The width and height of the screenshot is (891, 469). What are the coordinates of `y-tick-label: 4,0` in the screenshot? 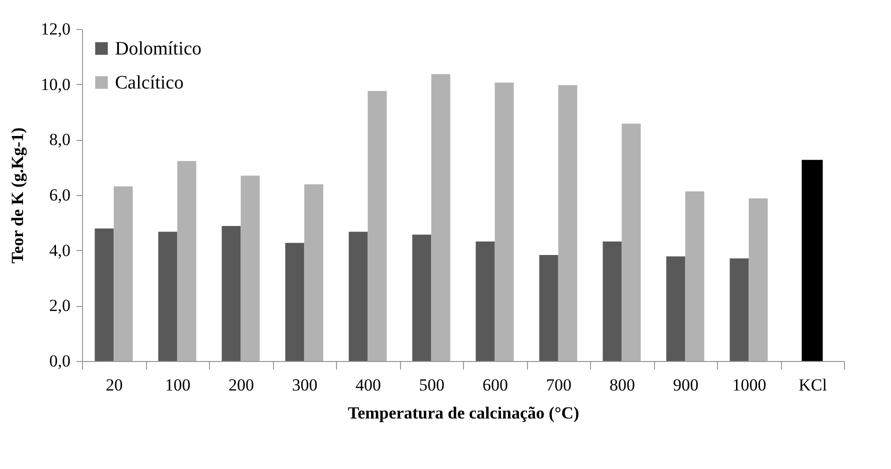 It's located at (59, 250).